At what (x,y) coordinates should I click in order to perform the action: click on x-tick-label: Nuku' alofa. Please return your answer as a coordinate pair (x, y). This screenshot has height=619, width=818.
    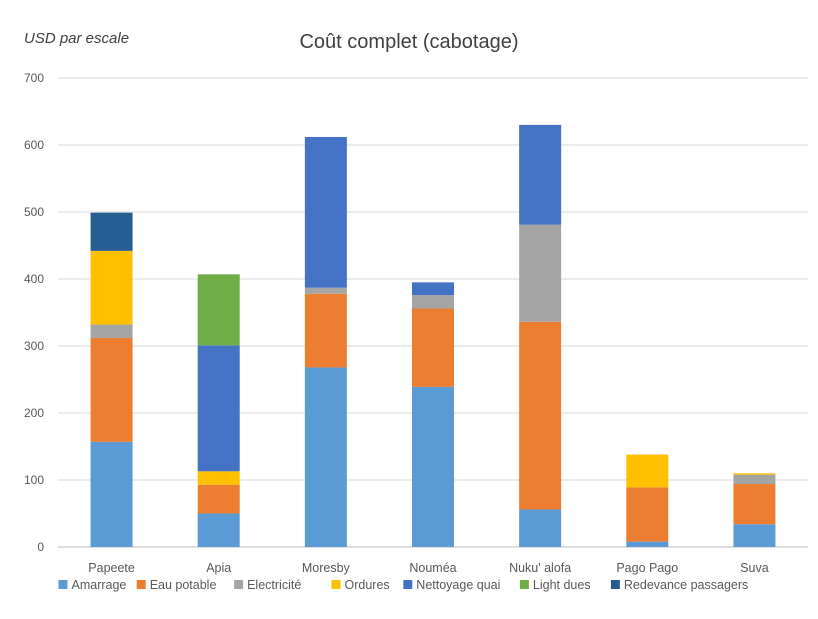
    Looking at the image, I should click on (540, 568).